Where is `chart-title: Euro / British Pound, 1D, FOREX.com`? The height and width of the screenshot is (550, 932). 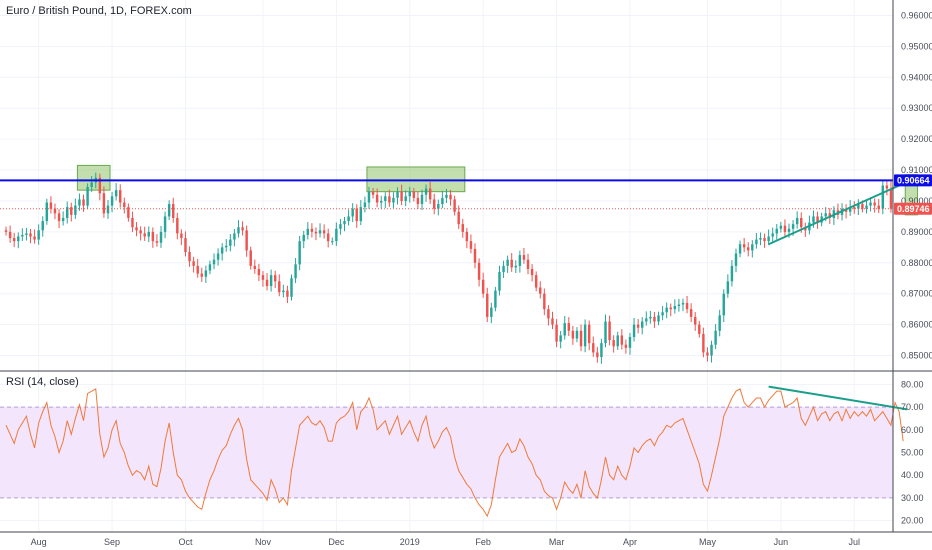 chart-title: Euro / British Pound, 1D, FOREX.com is located at coordinates (99, 11).